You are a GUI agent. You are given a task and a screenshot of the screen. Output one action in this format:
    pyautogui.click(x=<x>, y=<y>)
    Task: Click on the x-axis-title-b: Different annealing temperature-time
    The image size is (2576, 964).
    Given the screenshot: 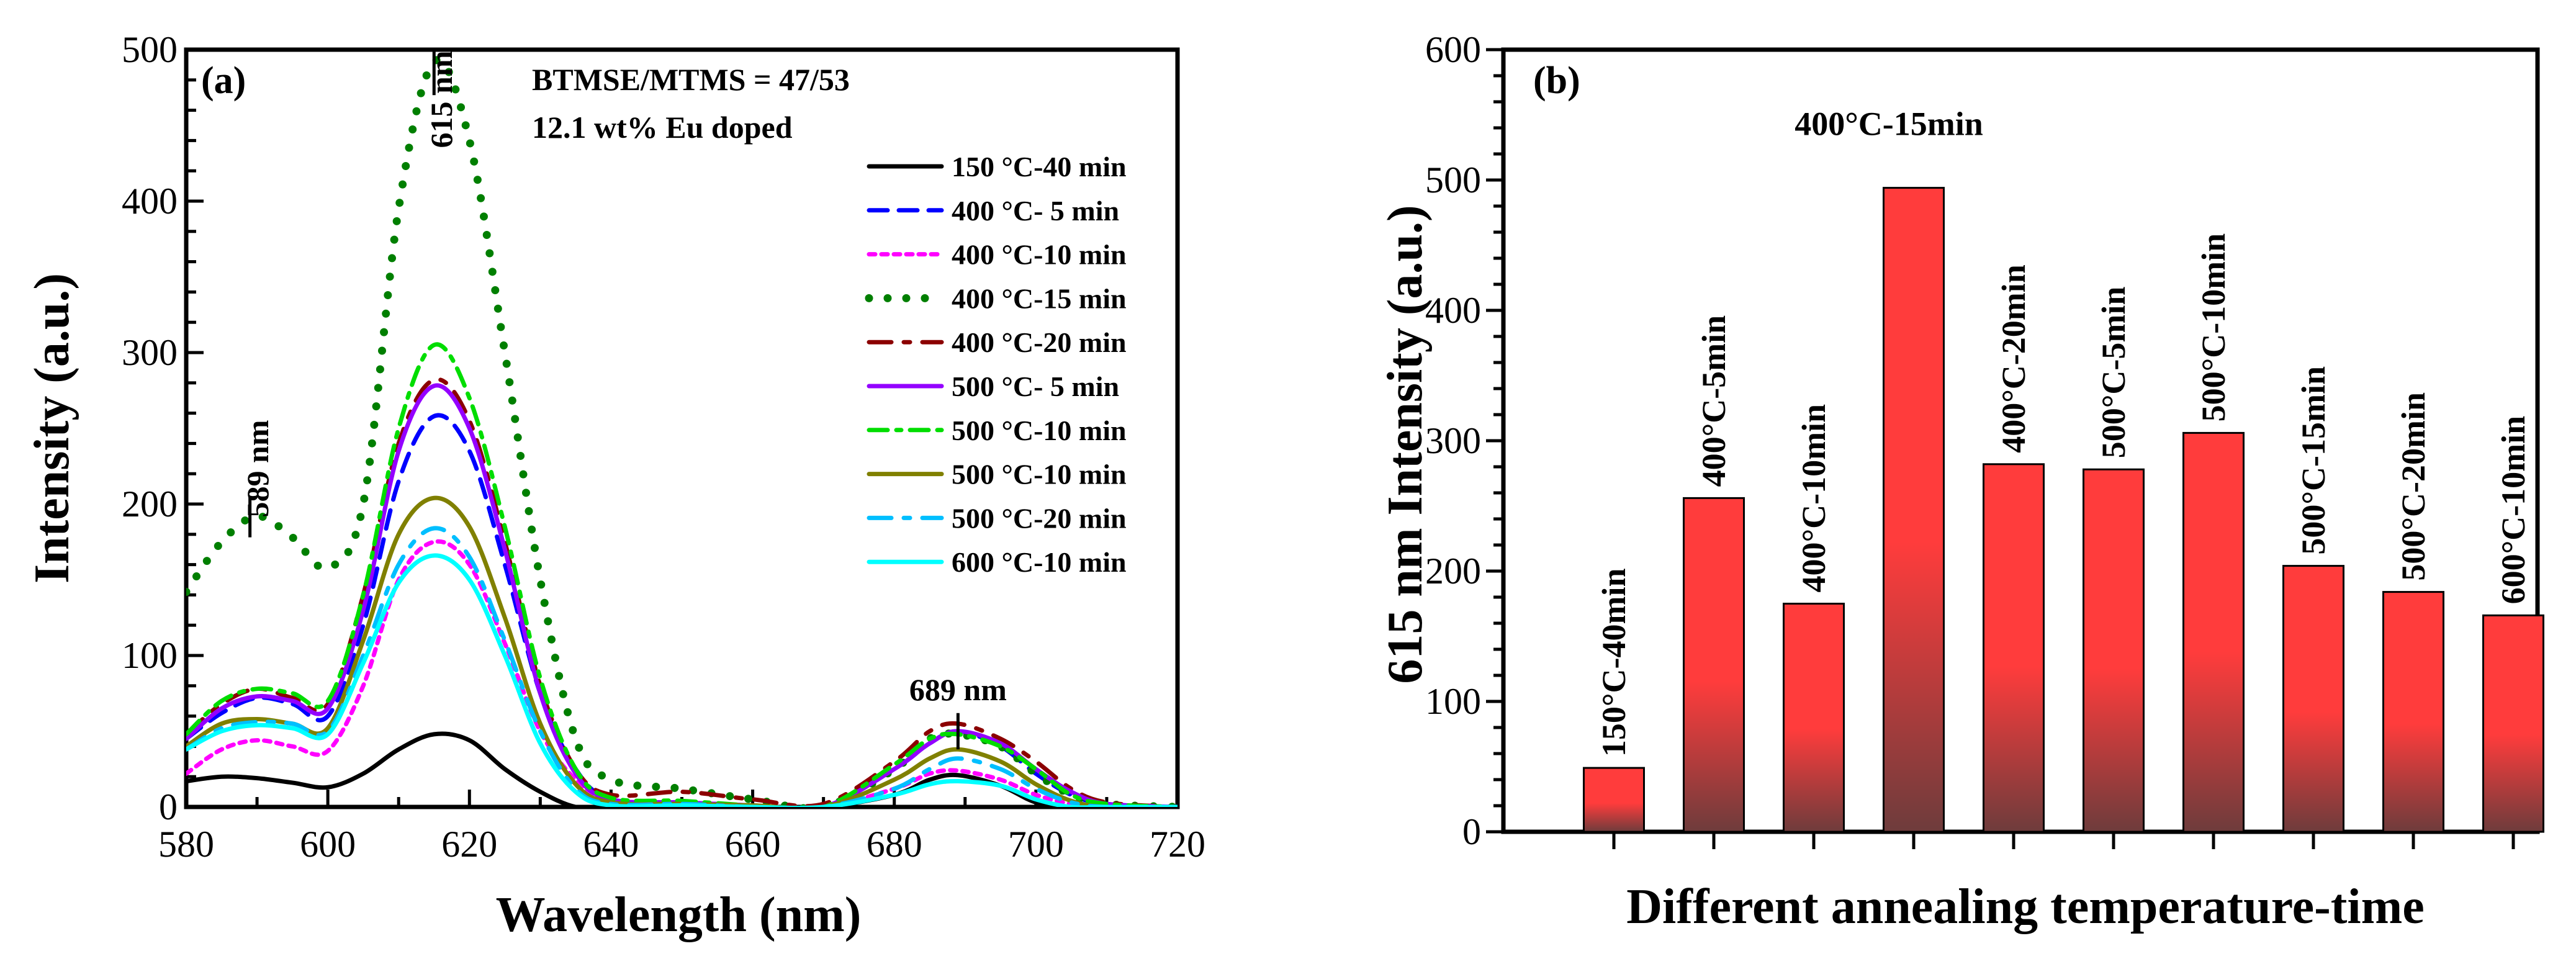 What is the action you would take?
    pyautogui.click(x=2025, y=907)
    